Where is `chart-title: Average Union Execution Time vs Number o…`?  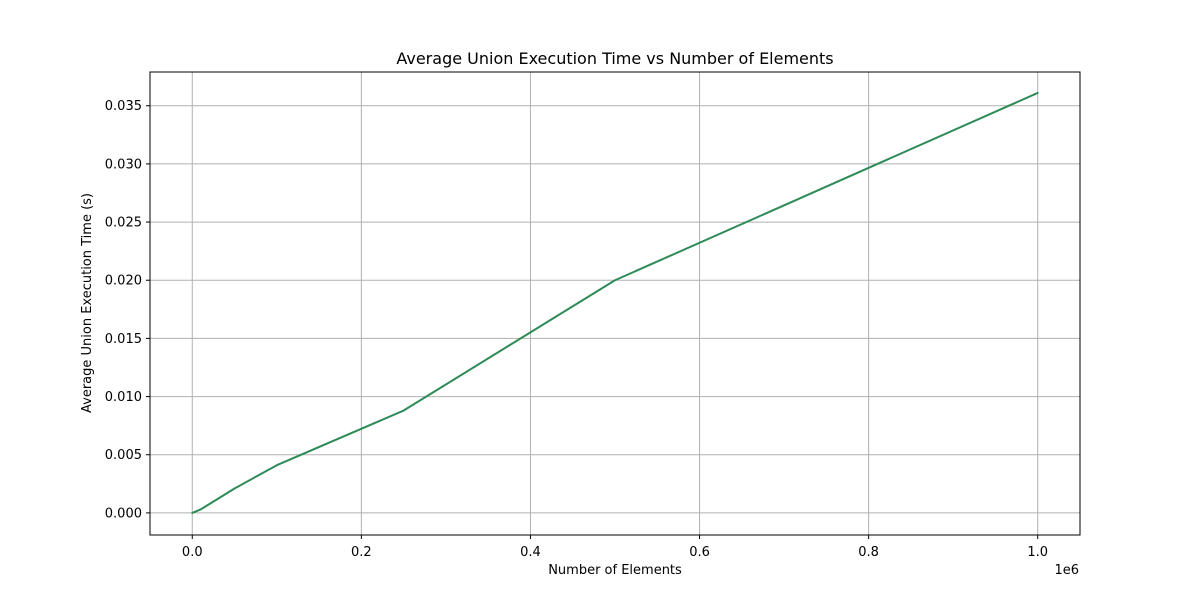 chart-title: Average Union Execution Time vs Number o… is located at coordinates (614, 58).